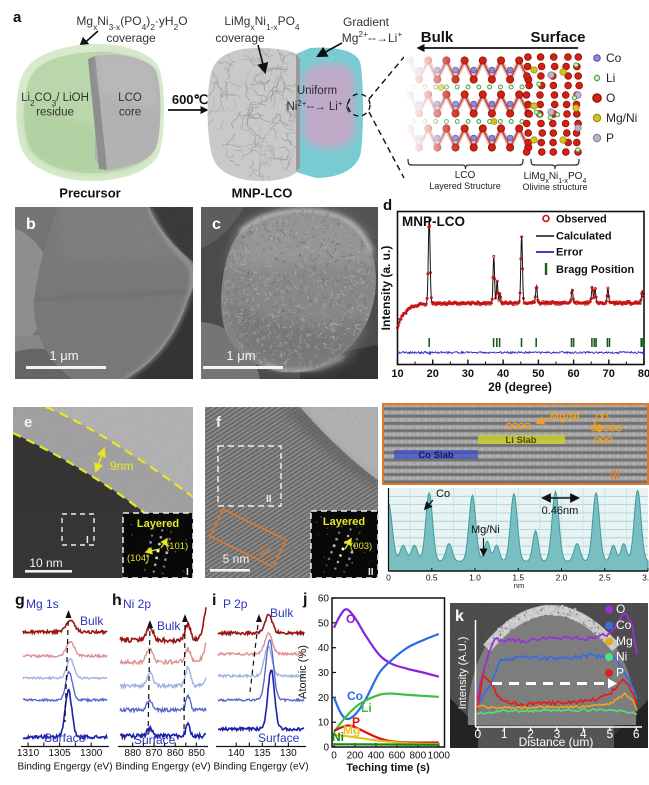 The height and width of the screenshot is (785, 649). Describe the element at coordinates (557, 734) in the screenshot. I see `svg-text: 3` at that location.